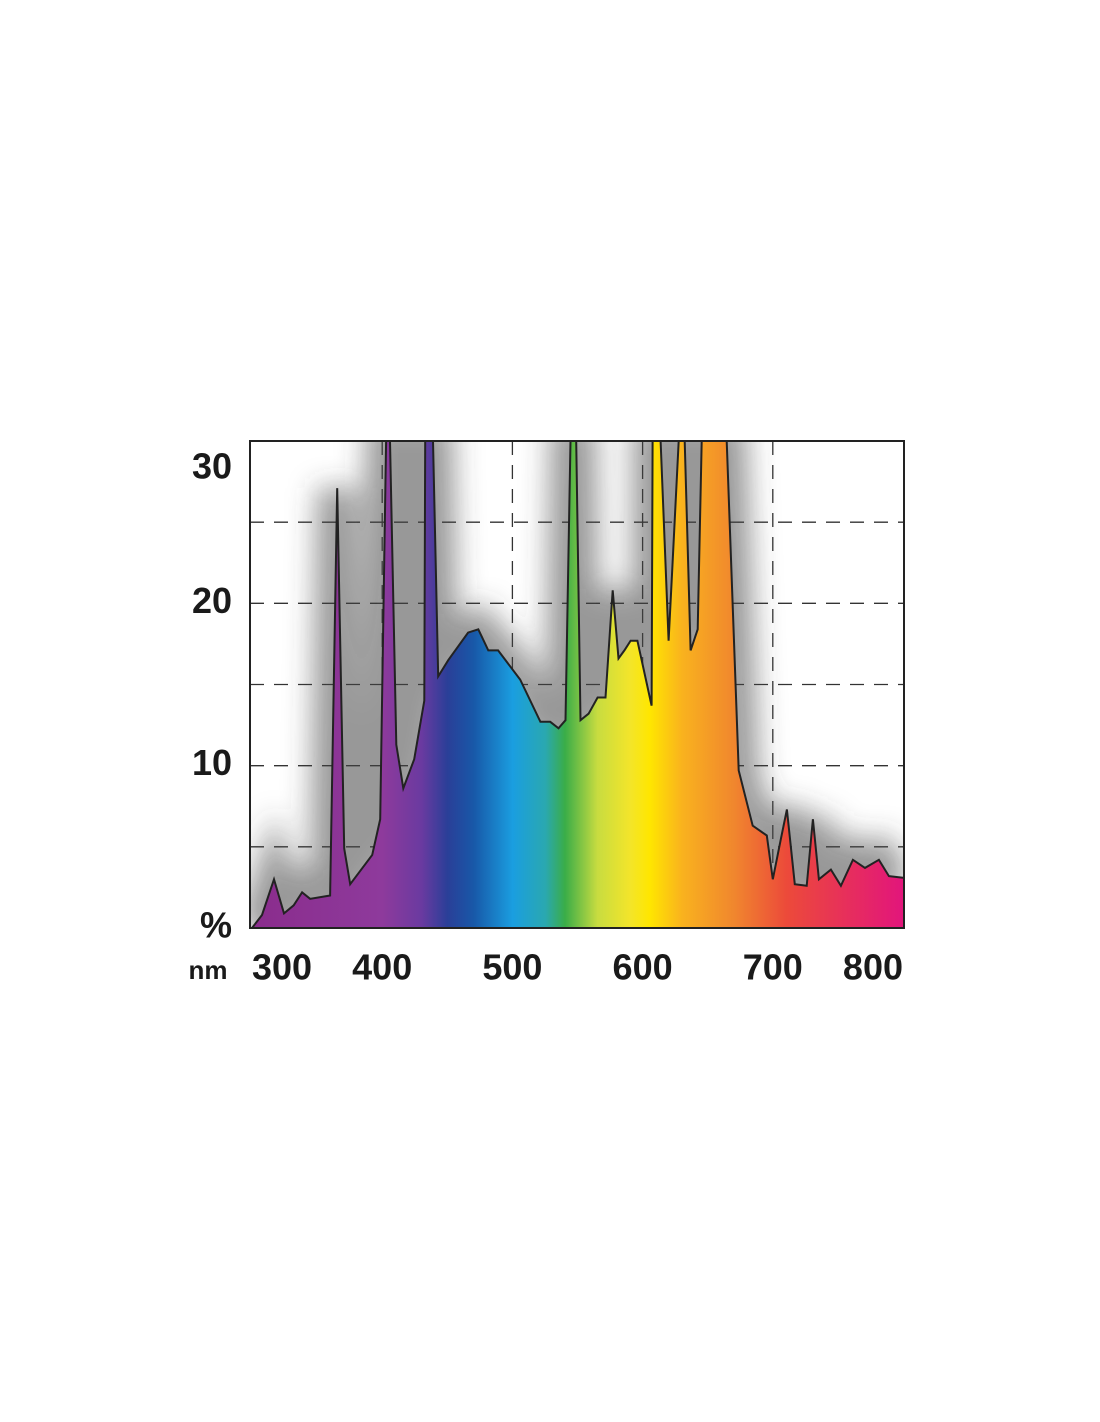  What do you see at coordinates (382, 967) in the screenshot?
I see `x-tick-label: 400` at bounding box center [382, 967].